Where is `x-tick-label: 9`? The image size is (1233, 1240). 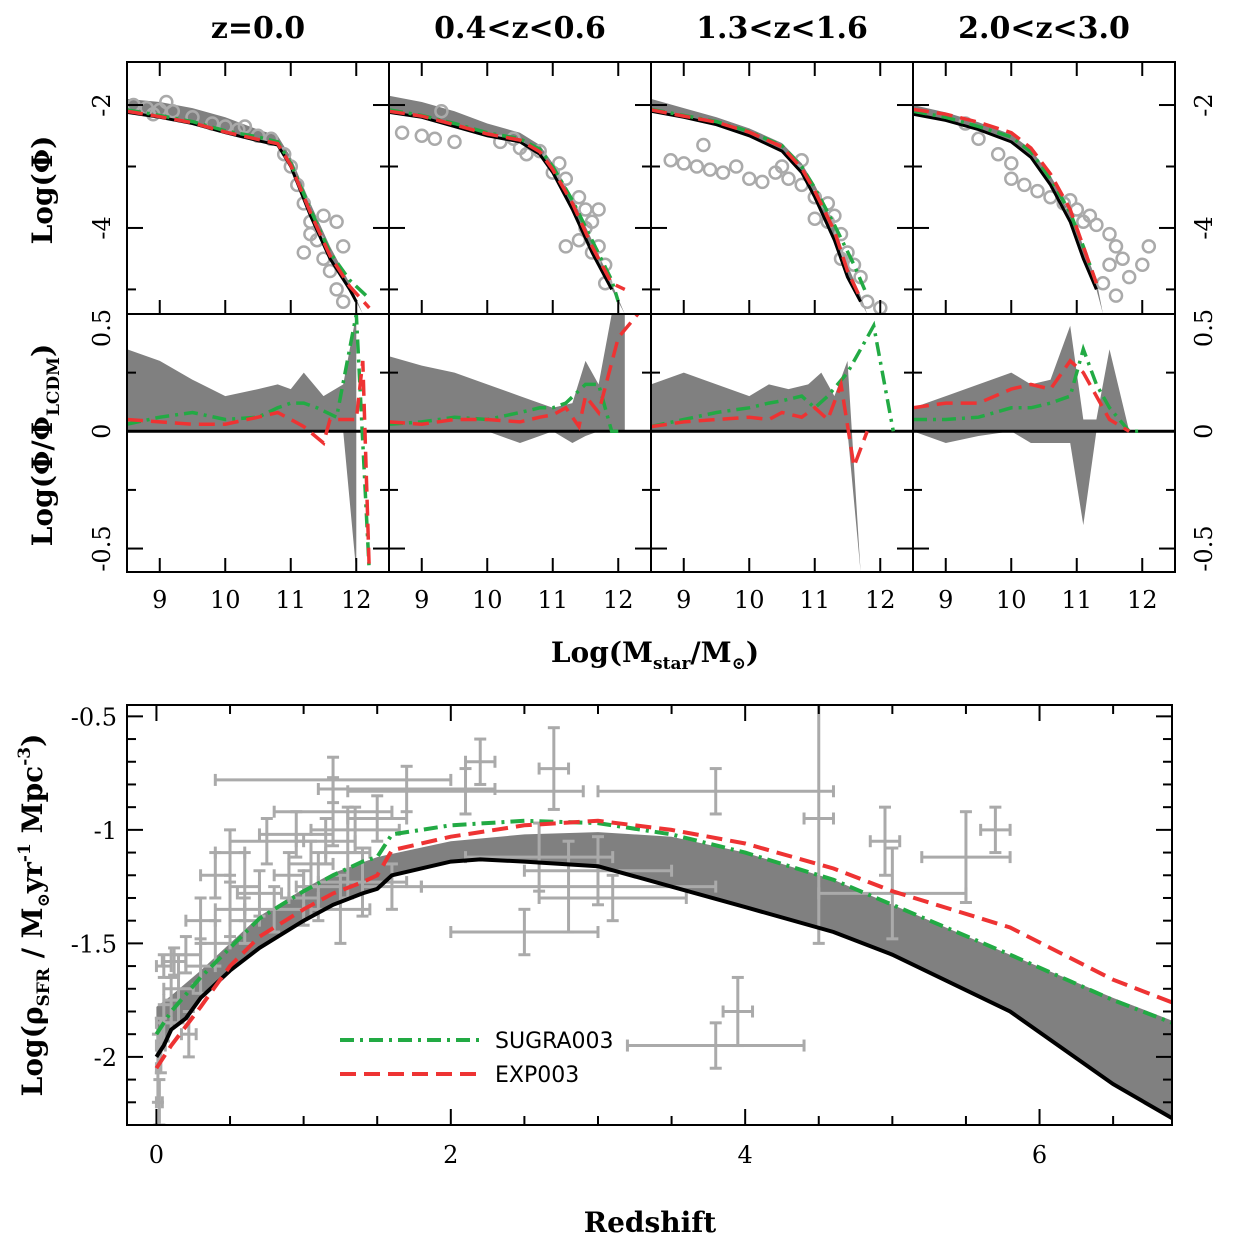
x-tick-label: 9 is located at coordinates (683, 600).